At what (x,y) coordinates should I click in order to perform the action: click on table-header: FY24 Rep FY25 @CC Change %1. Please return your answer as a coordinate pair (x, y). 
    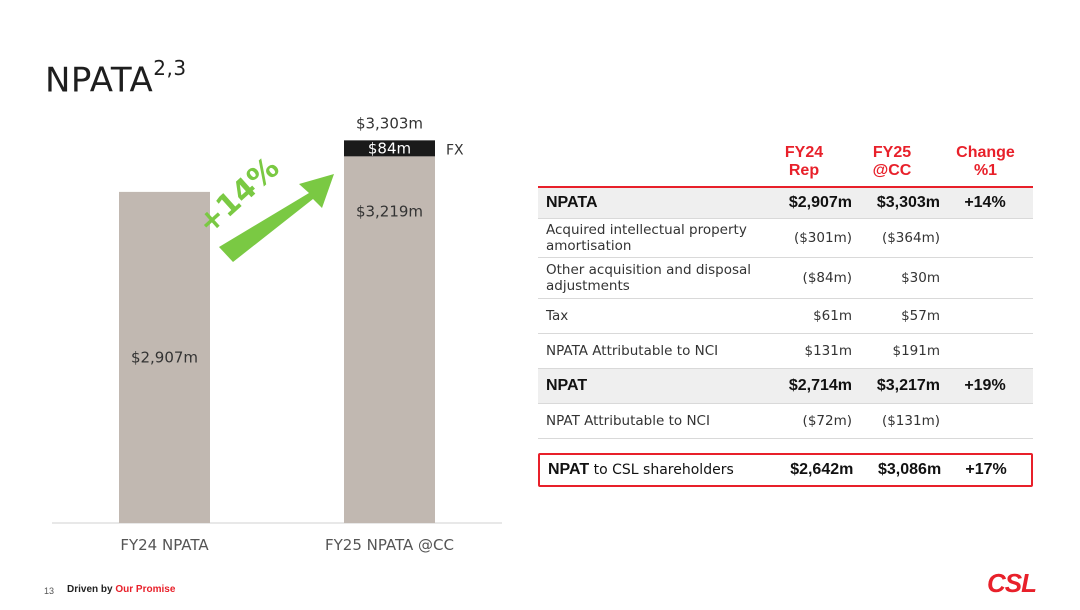
    Looking at the image, I should click on (785, 165).